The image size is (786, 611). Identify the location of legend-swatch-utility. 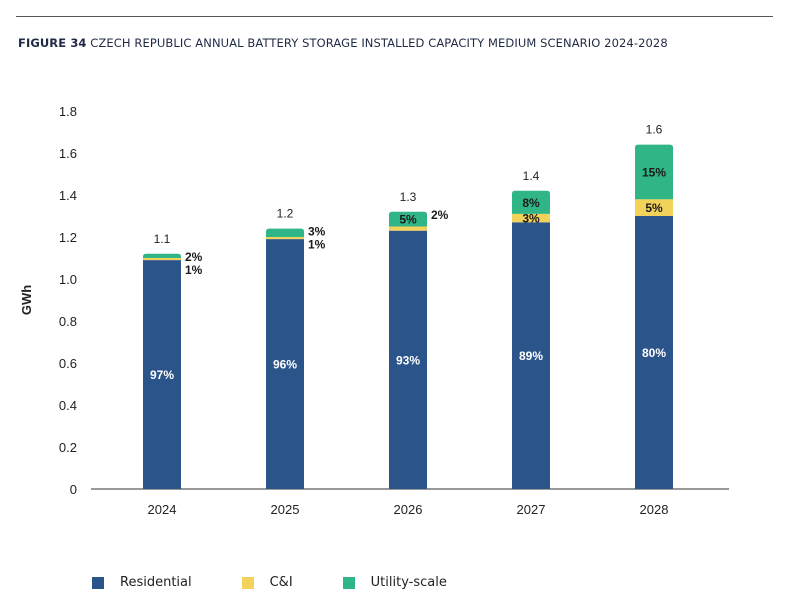
(348, 582).